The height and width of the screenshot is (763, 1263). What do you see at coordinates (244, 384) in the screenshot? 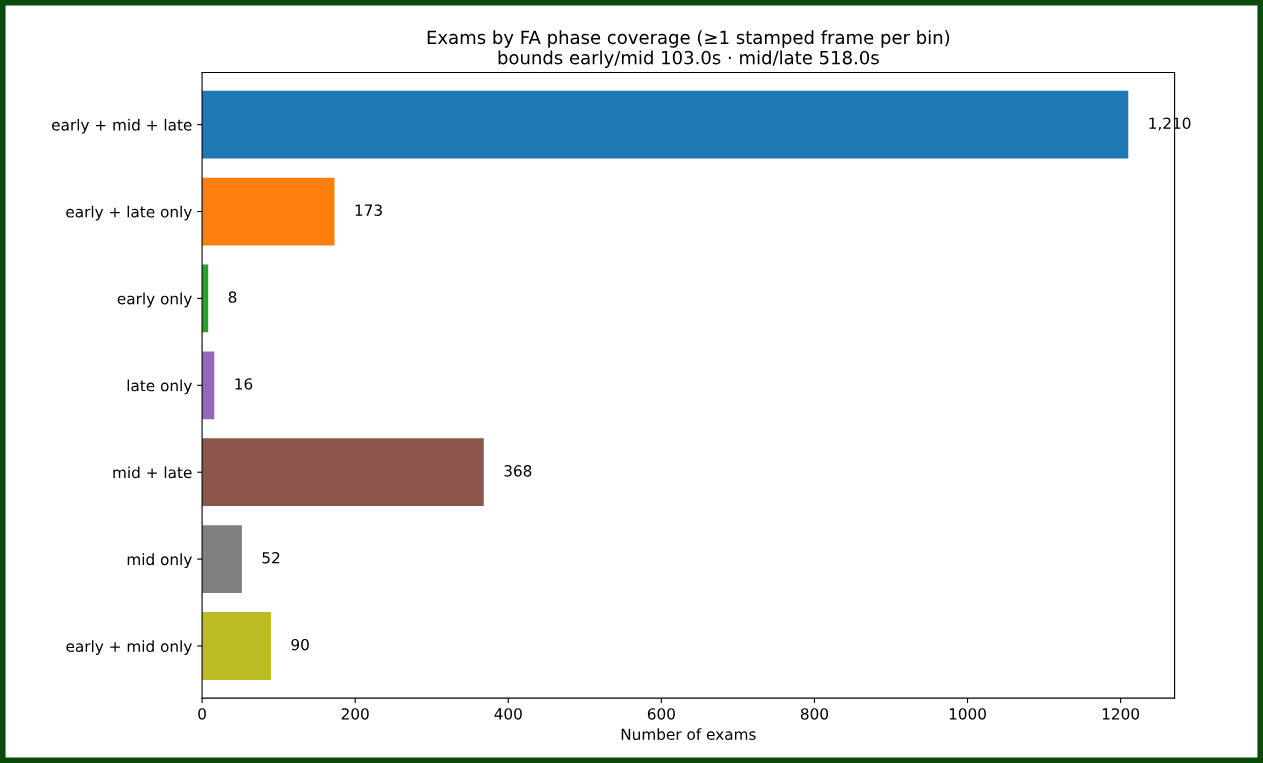
I see `data-label: 16` at bounding box center [244, 384].